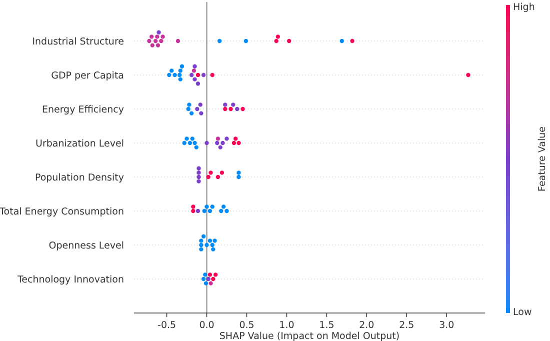 The width and height of the screenshot is (550, 341). I want to click on y-tick-label: Industrial Structure, so click(78, 42).